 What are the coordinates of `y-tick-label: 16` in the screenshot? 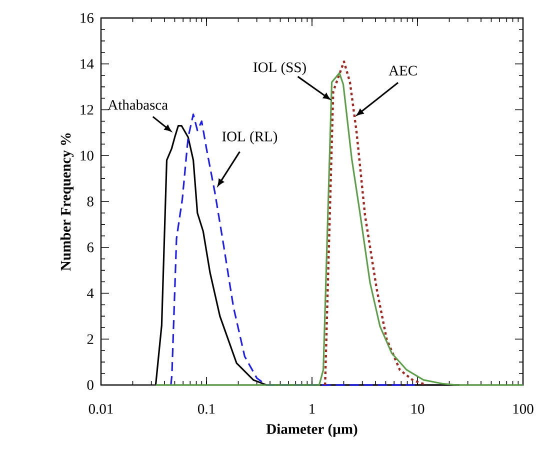 It's located at (87, 18).